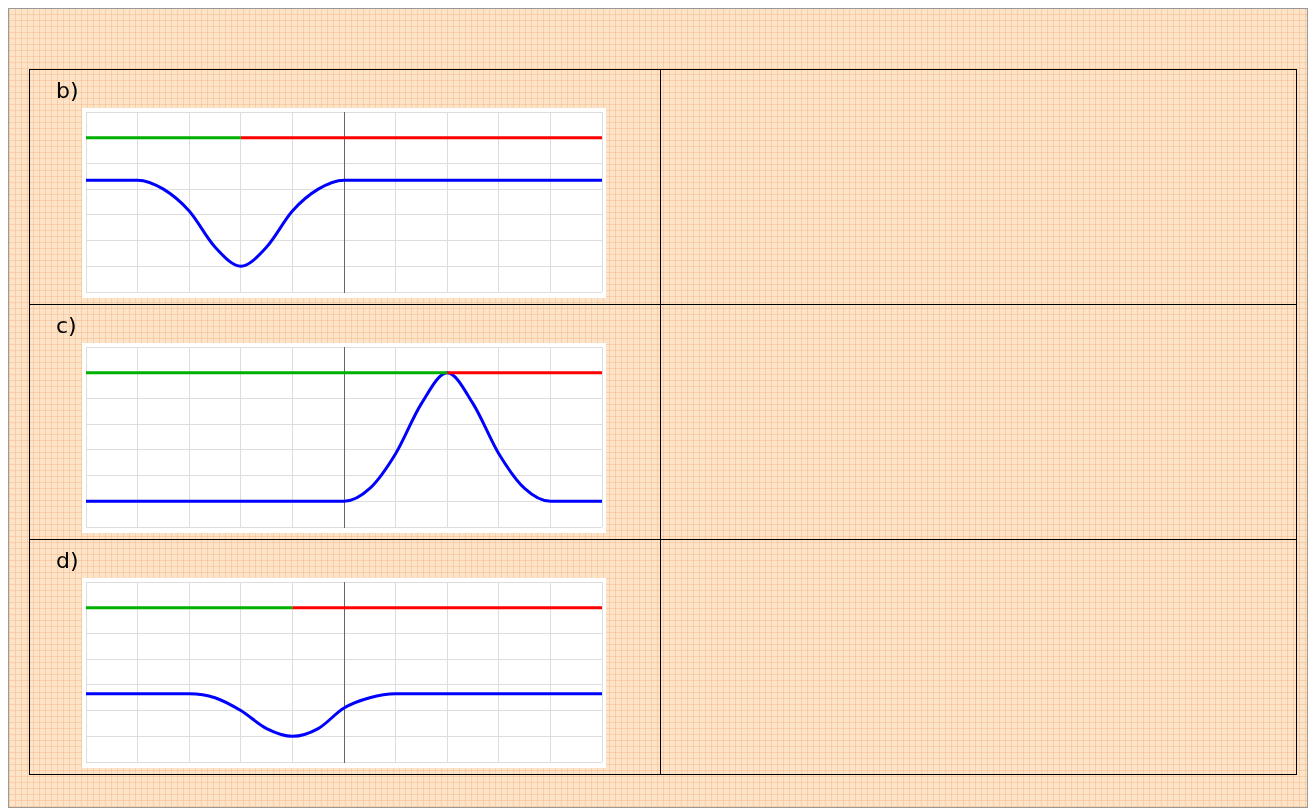 The height and width of the screenshot is (812, 1309). I want to click on chart-title: b), so click(67, 90).